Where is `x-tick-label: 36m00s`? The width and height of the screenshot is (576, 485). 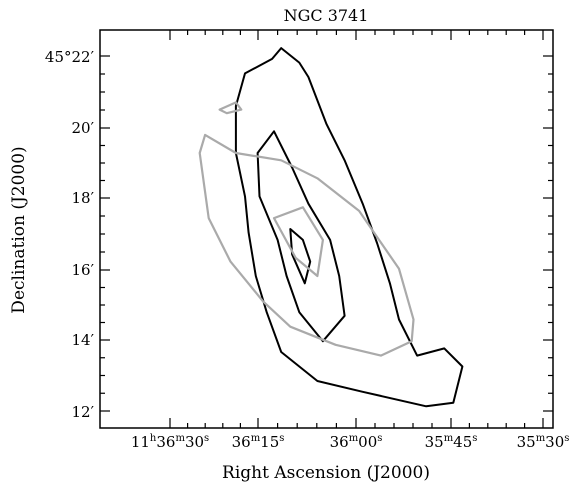 x-tick-label: 36m00s is located at coordinates (356, 442).